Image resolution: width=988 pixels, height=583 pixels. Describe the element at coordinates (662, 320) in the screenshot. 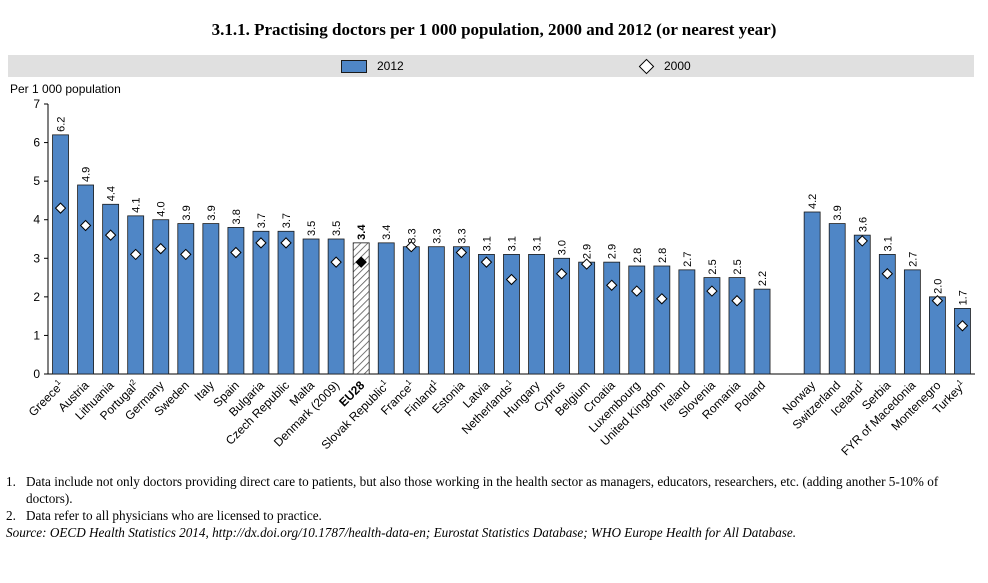

I see `bar-united-kingdom` at that location.